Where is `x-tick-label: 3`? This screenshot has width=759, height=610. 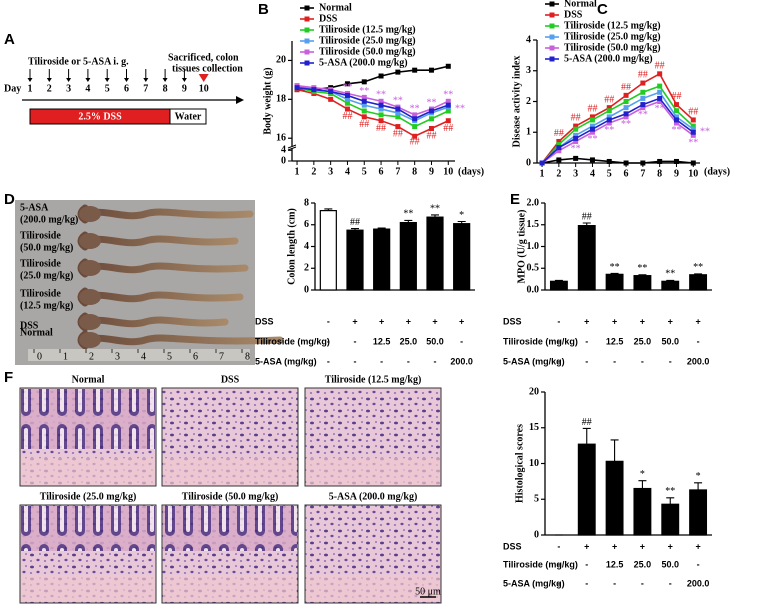
x-tick-label: 3 is located at coordinates (330, 171).